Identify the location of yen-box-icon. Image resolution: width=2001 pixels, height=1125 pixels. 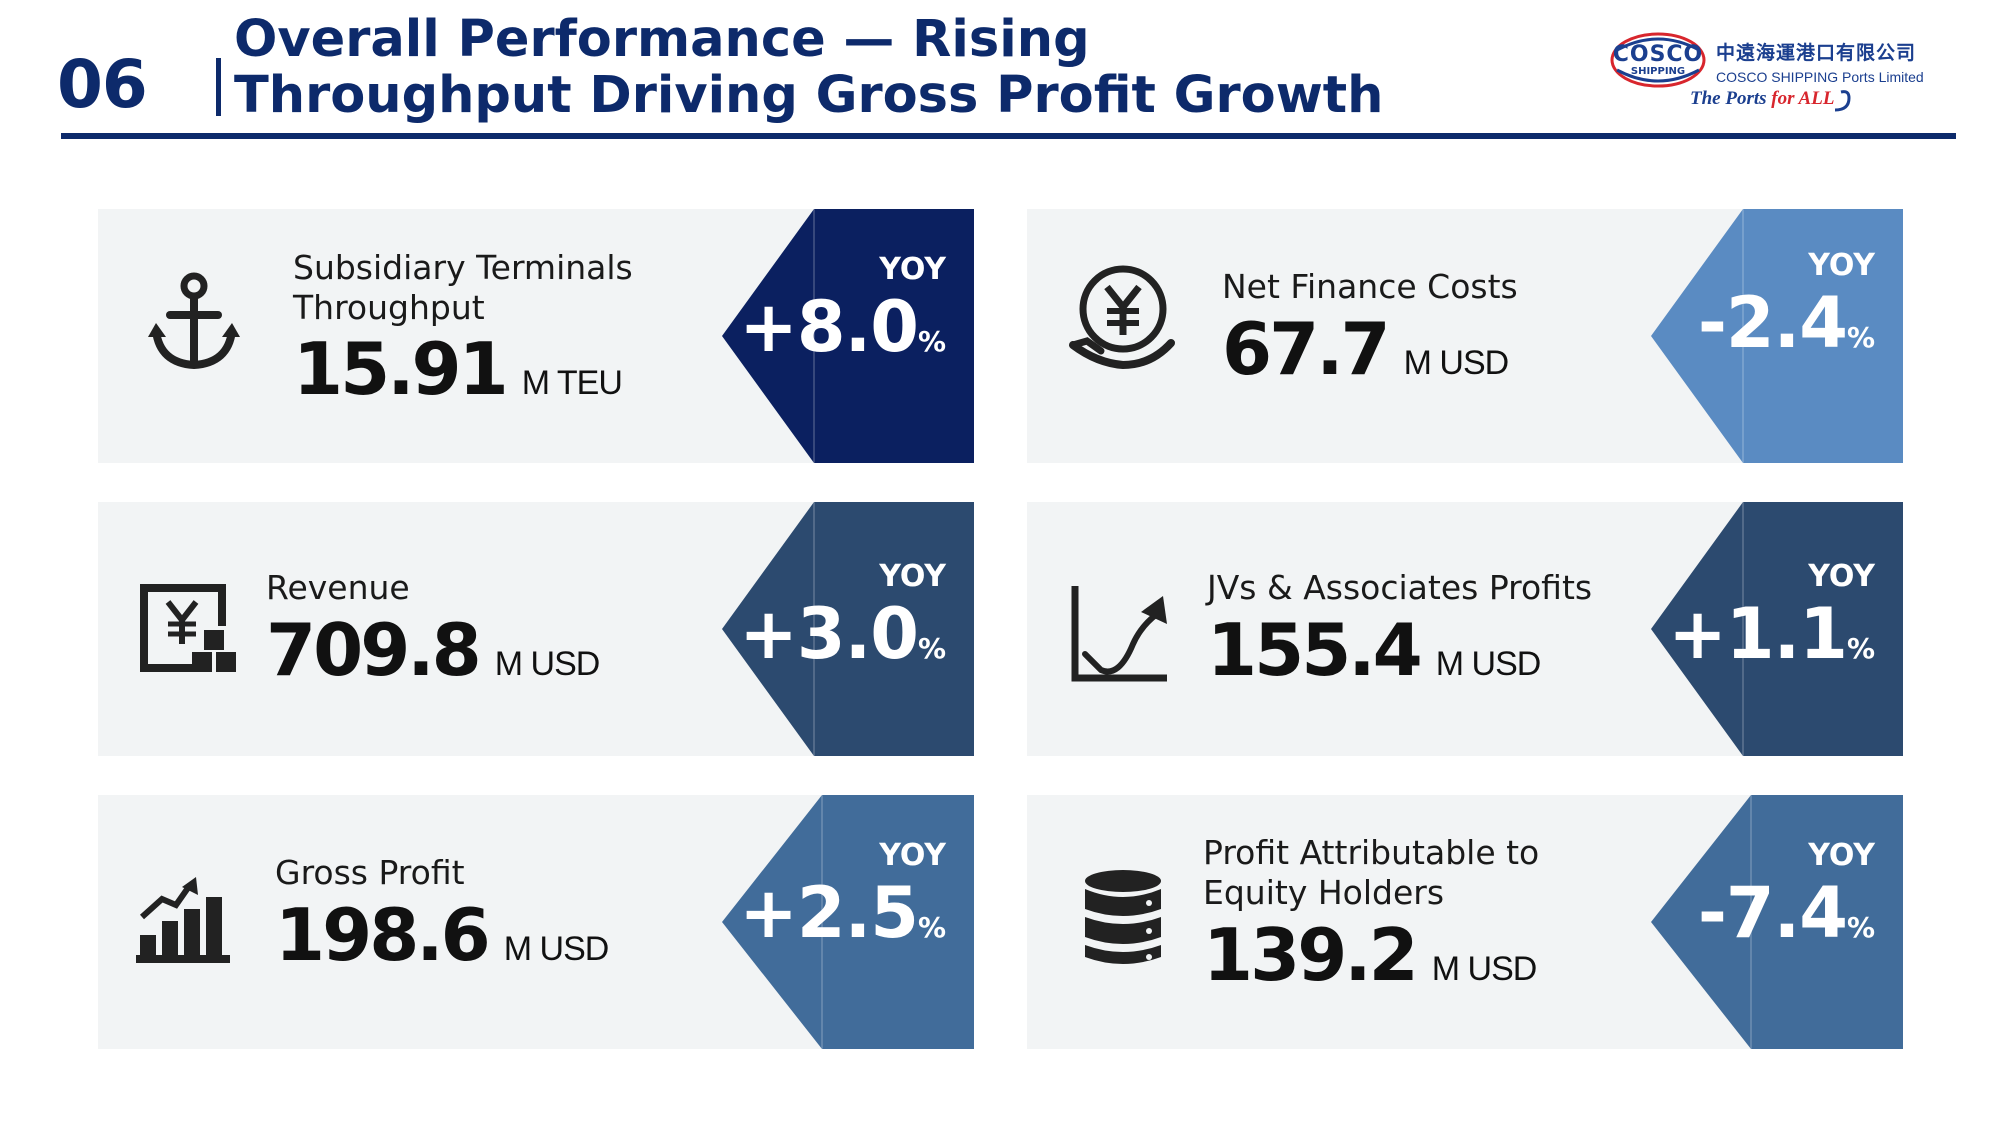
(188, 628).